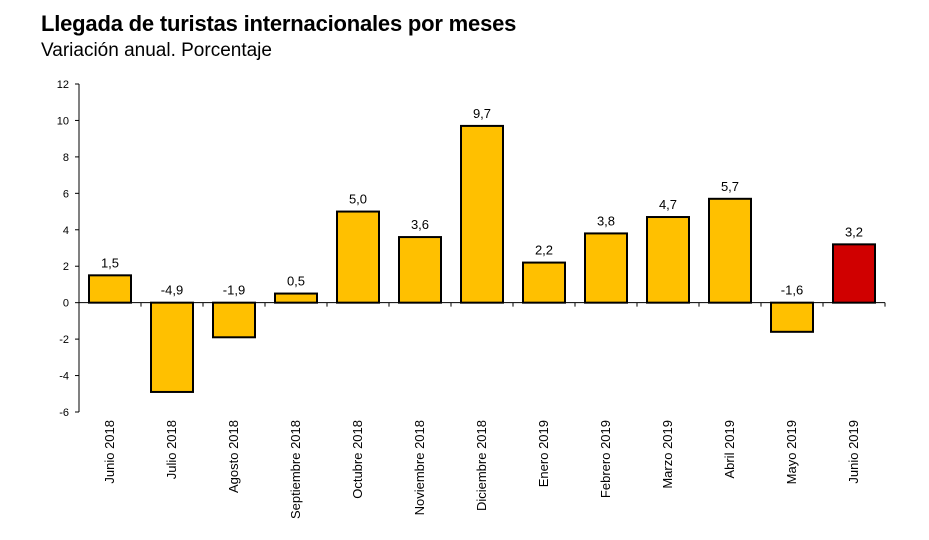  I want to click on x-tick-label: Noviembre 2018, so click(419, 467).